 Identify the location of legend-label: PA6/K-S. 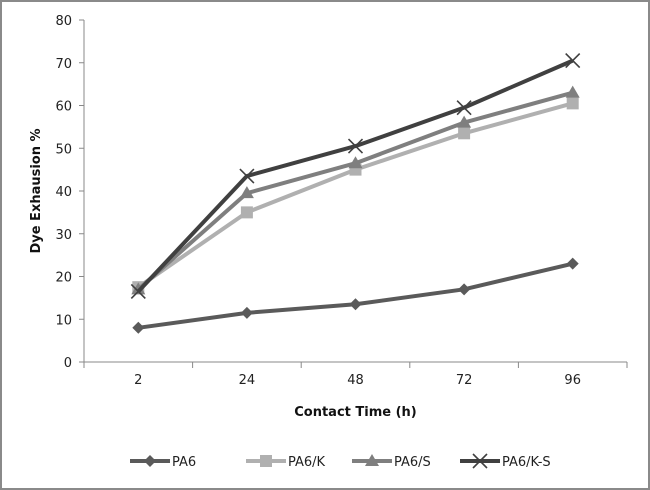
(526, 462).